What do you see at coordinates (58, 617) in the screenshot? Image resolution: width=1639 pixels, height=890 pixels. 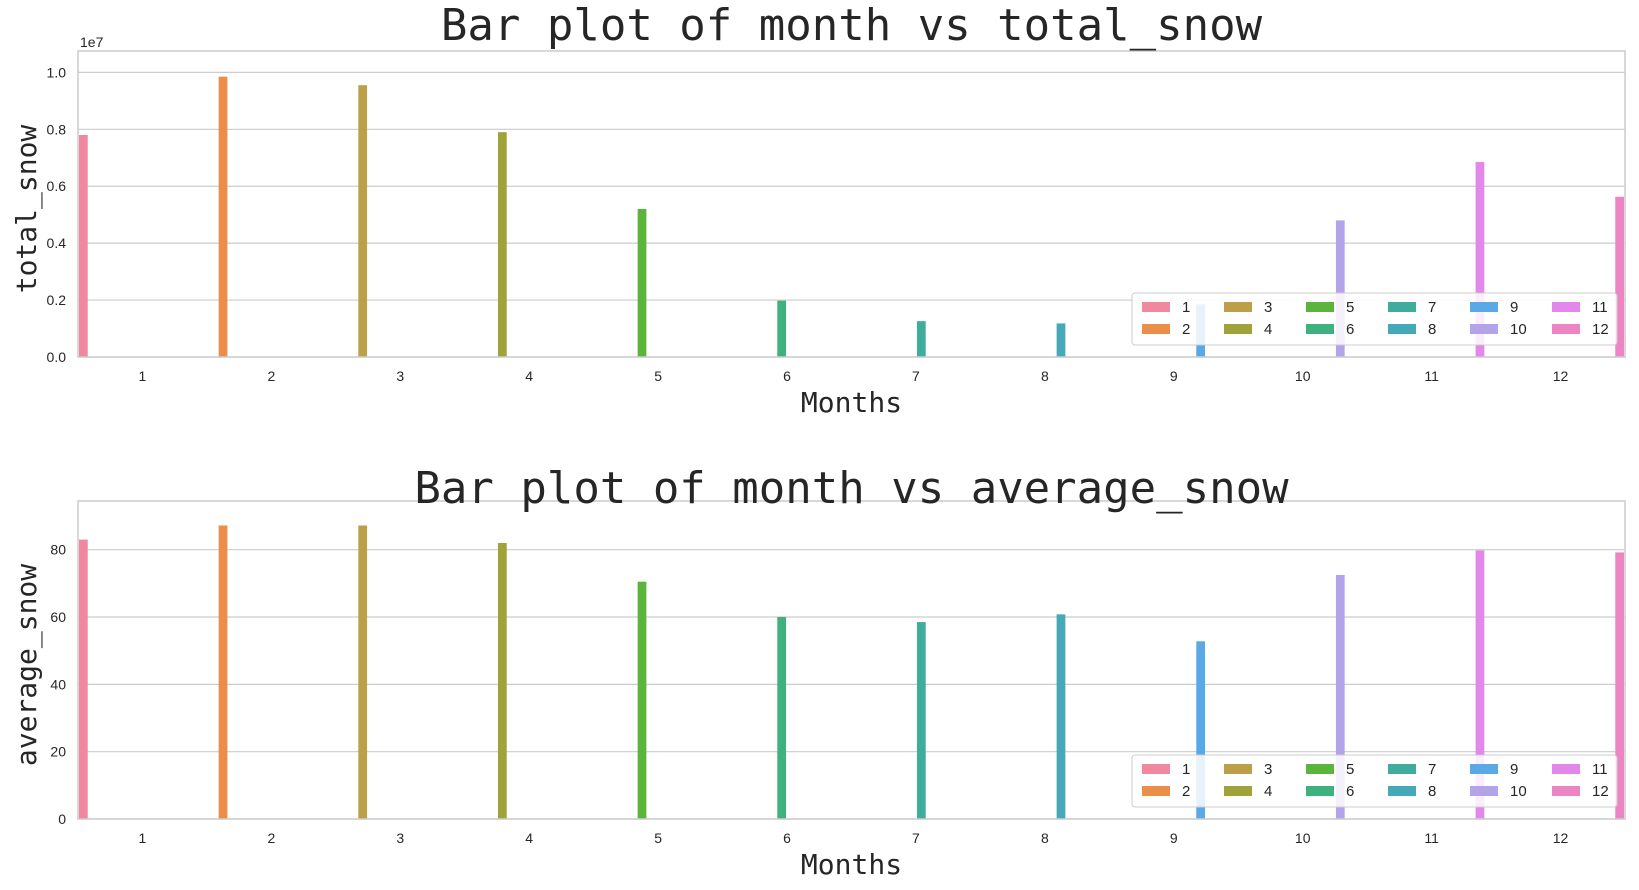 I see `y-tick-label: 60` at bounding box center [58, 617].